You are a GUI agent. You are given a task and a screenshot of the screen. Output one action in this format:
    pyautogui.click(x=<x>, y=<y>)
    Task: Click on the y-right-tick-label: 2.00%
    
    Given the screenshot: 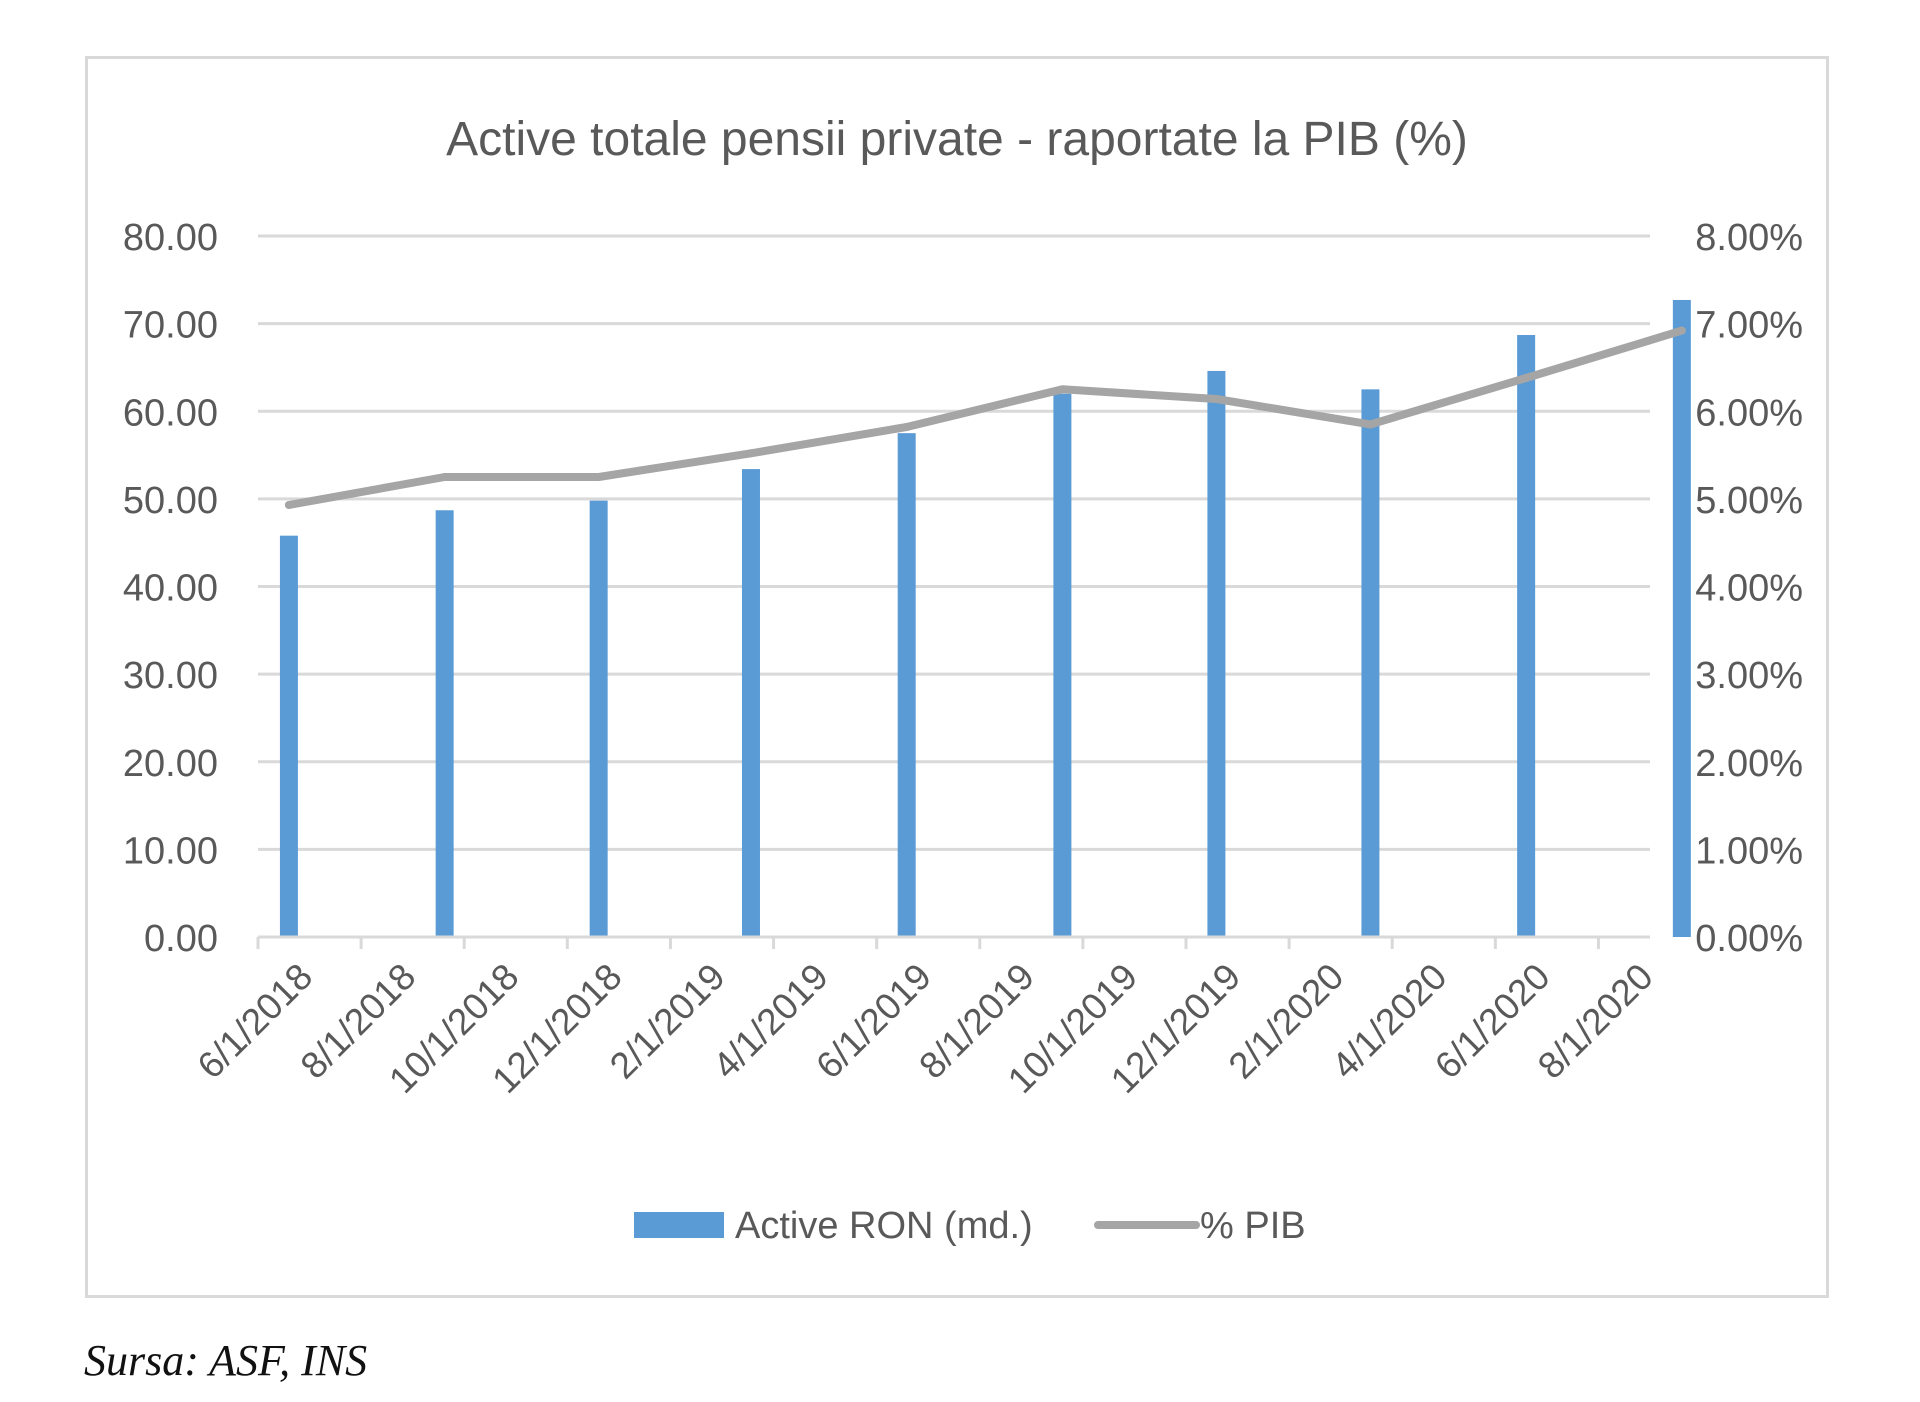 What is the action you would take?
    pyautogui.click(x=1749, y=764)
    